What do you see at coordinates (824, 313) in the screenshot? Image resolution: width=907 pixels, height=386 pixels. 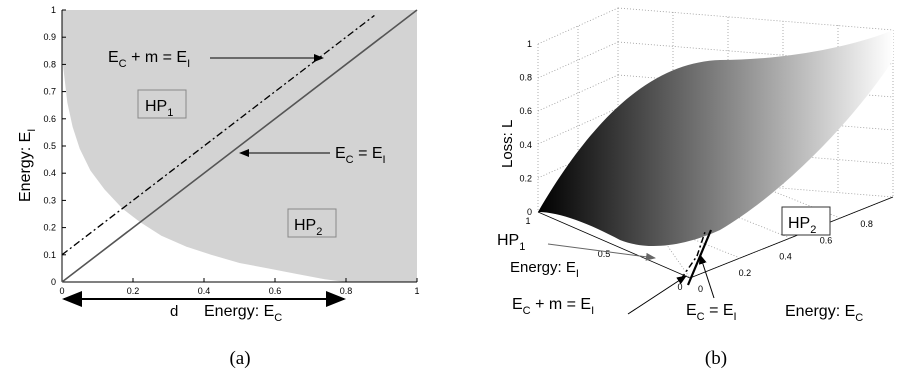 I see `x-label-b: Energy: EC` at bounding box center [824, 313].